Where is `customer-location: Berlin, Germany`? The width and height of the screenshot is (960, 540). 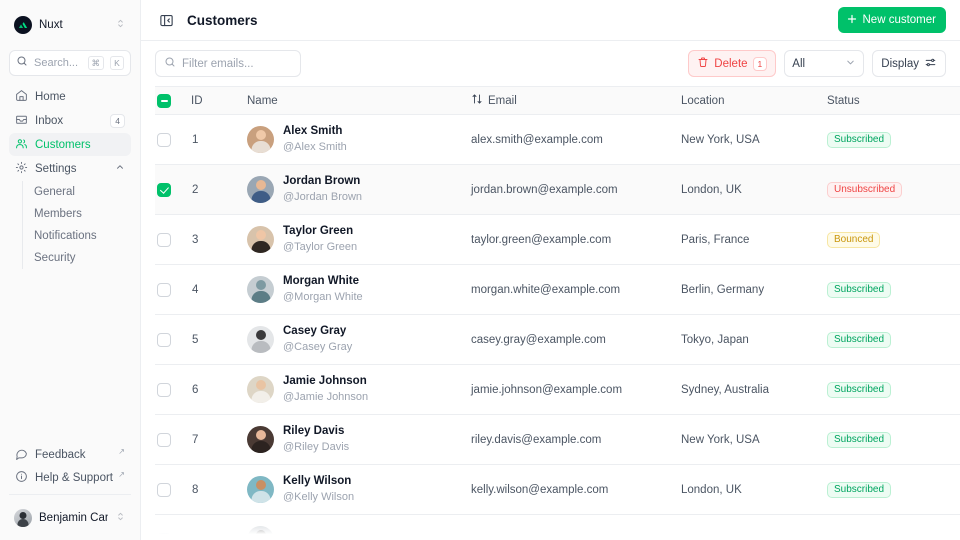 customer-location: Berlin, Germany is located at coordinates (723, 289).